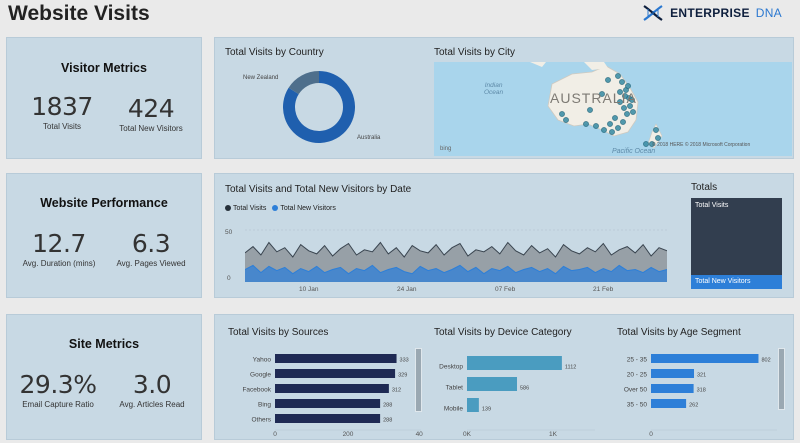  Describe the element at coordinates (304, 83) in the screenshot. I see `donut-slice-new-zealand` at that location.